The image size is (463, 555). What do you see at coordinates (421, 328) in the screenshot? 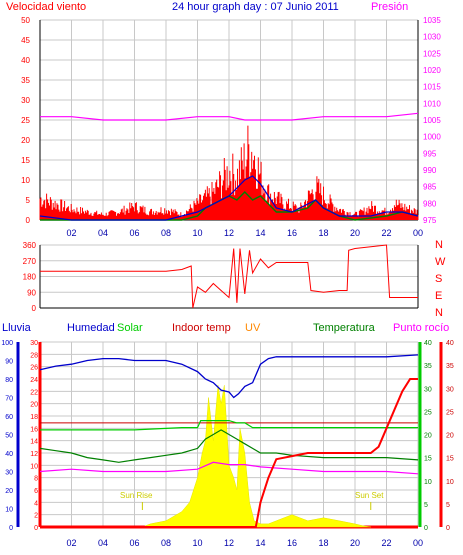
I see `dewpoint-label: Punto rocío` at bounding box center [421, 328].